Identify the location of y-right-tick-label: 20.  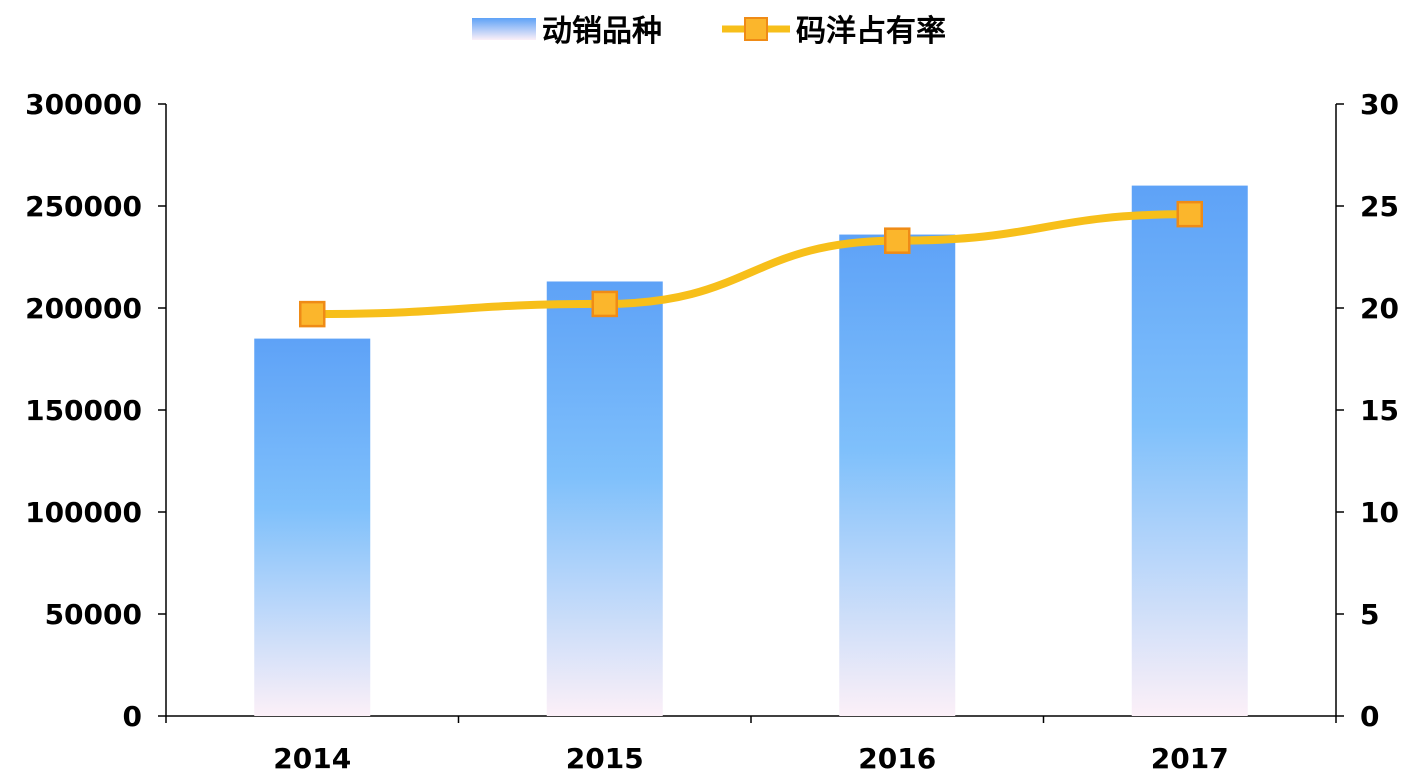
(1379, 308).